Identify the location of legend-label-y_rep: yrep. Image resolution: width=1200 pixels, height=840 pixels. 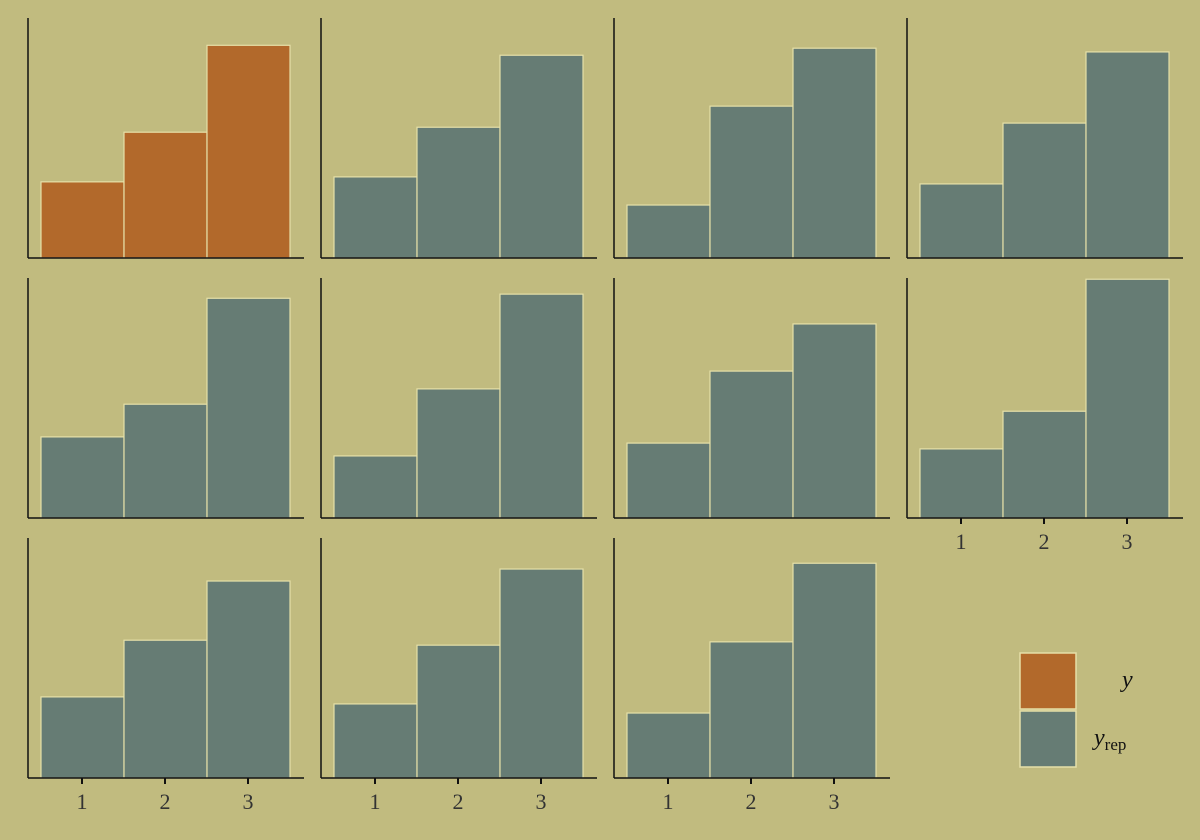
(1109, 739).